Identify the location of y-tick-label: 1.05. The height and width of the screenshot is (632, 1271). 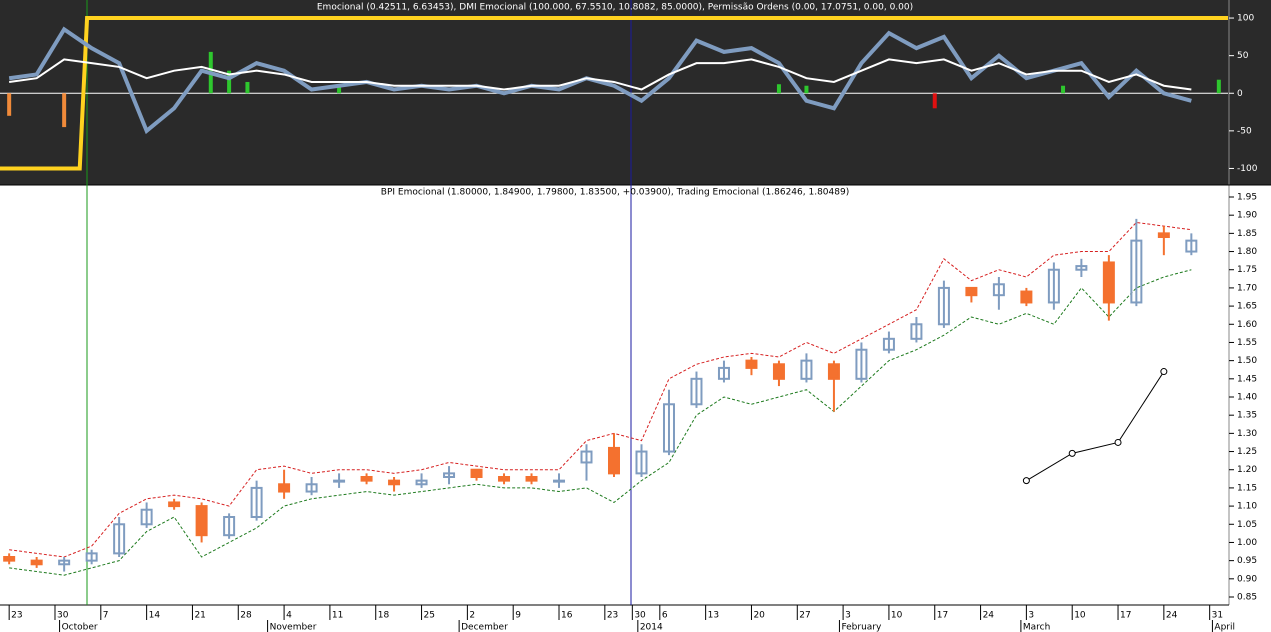
(1247, 525).